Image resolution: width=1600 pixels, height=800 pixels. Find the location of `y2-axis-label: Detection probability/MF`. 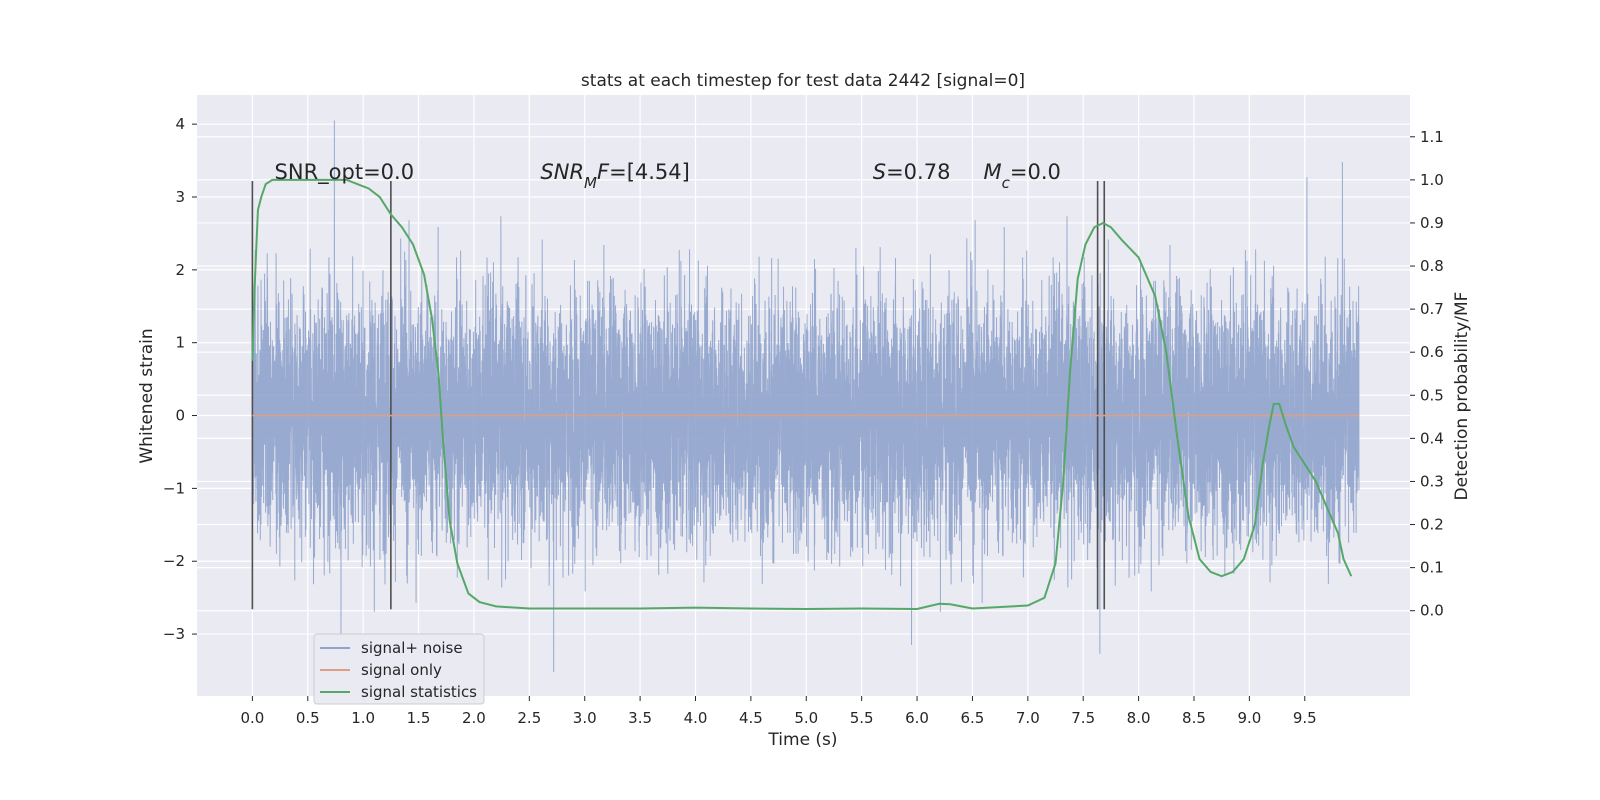

y2-axis-label: Detection probability/MF is located at coordinates (1462, 396).